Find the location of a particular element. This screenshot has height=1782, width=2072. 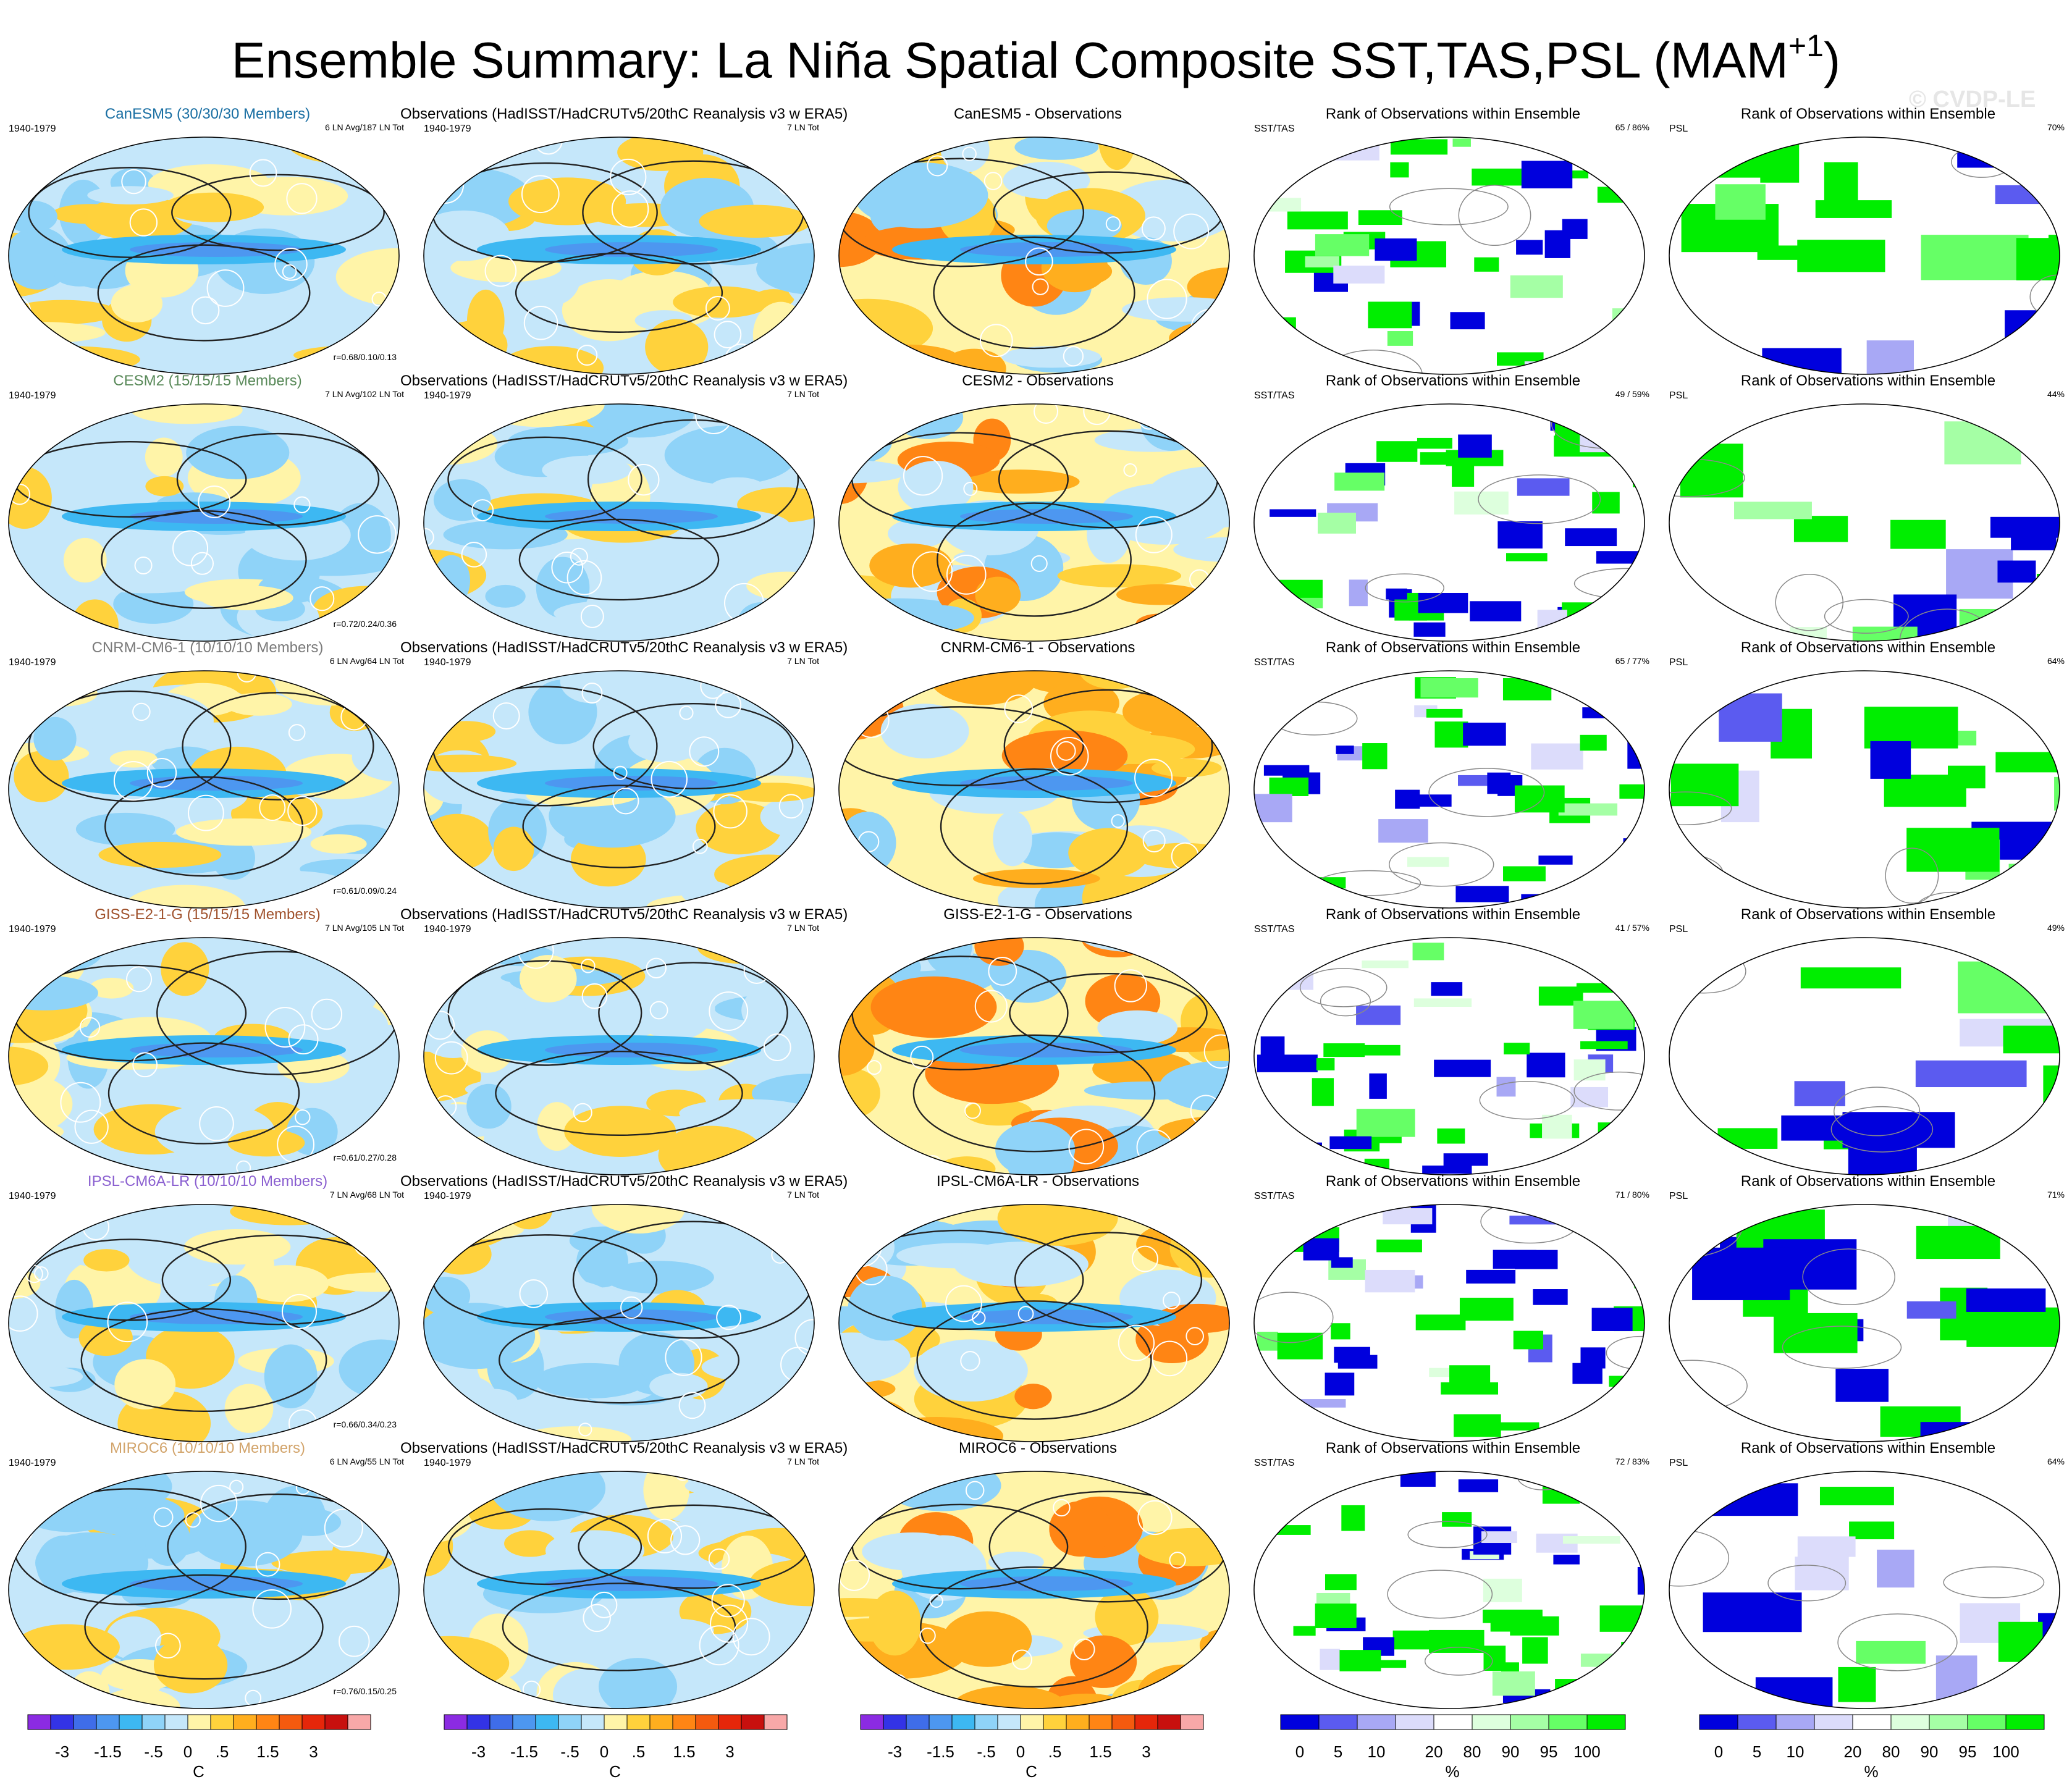

diff-panel: IPSL-CM6A-LR - Observations is located at coordinates (1037, 1307).